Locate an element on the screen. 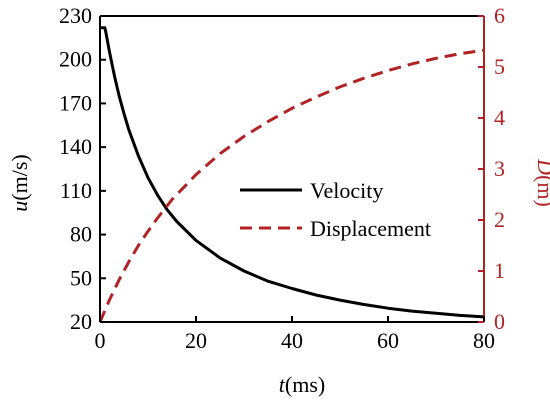 The image size is (550, 400). x-axis-label: t(ms) is located at coordinates (302, 384).